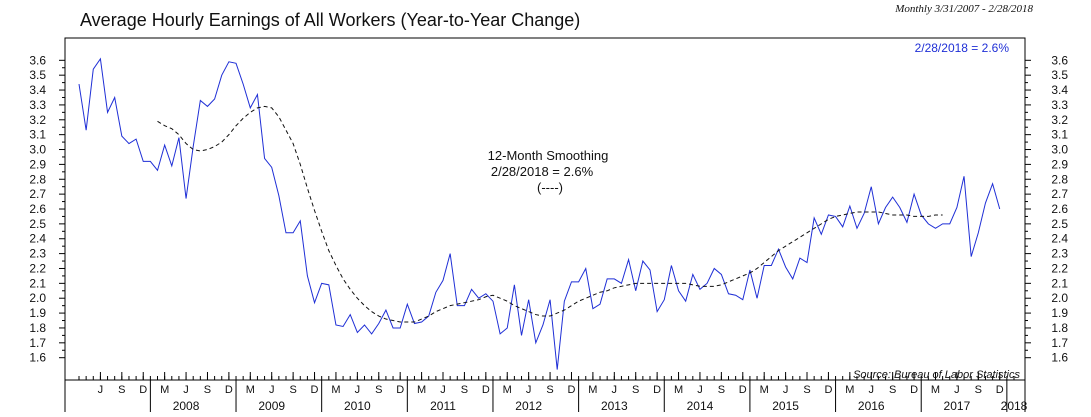 This screenshot has height=417, width=1091. What do you see at coordinates (37, 105) in the screenshot?
I see `y-tick-label-left: 3.3` at bounding box center [37, 105].